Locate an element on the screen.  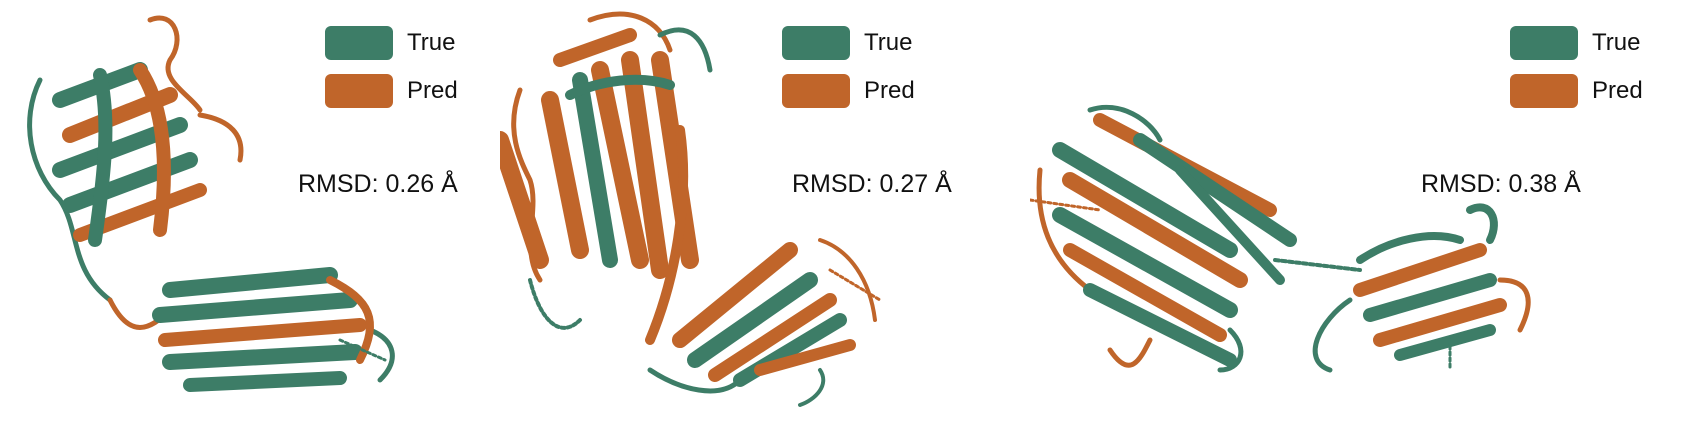
legend-2: True Pred is located at coordinates (848, 74).